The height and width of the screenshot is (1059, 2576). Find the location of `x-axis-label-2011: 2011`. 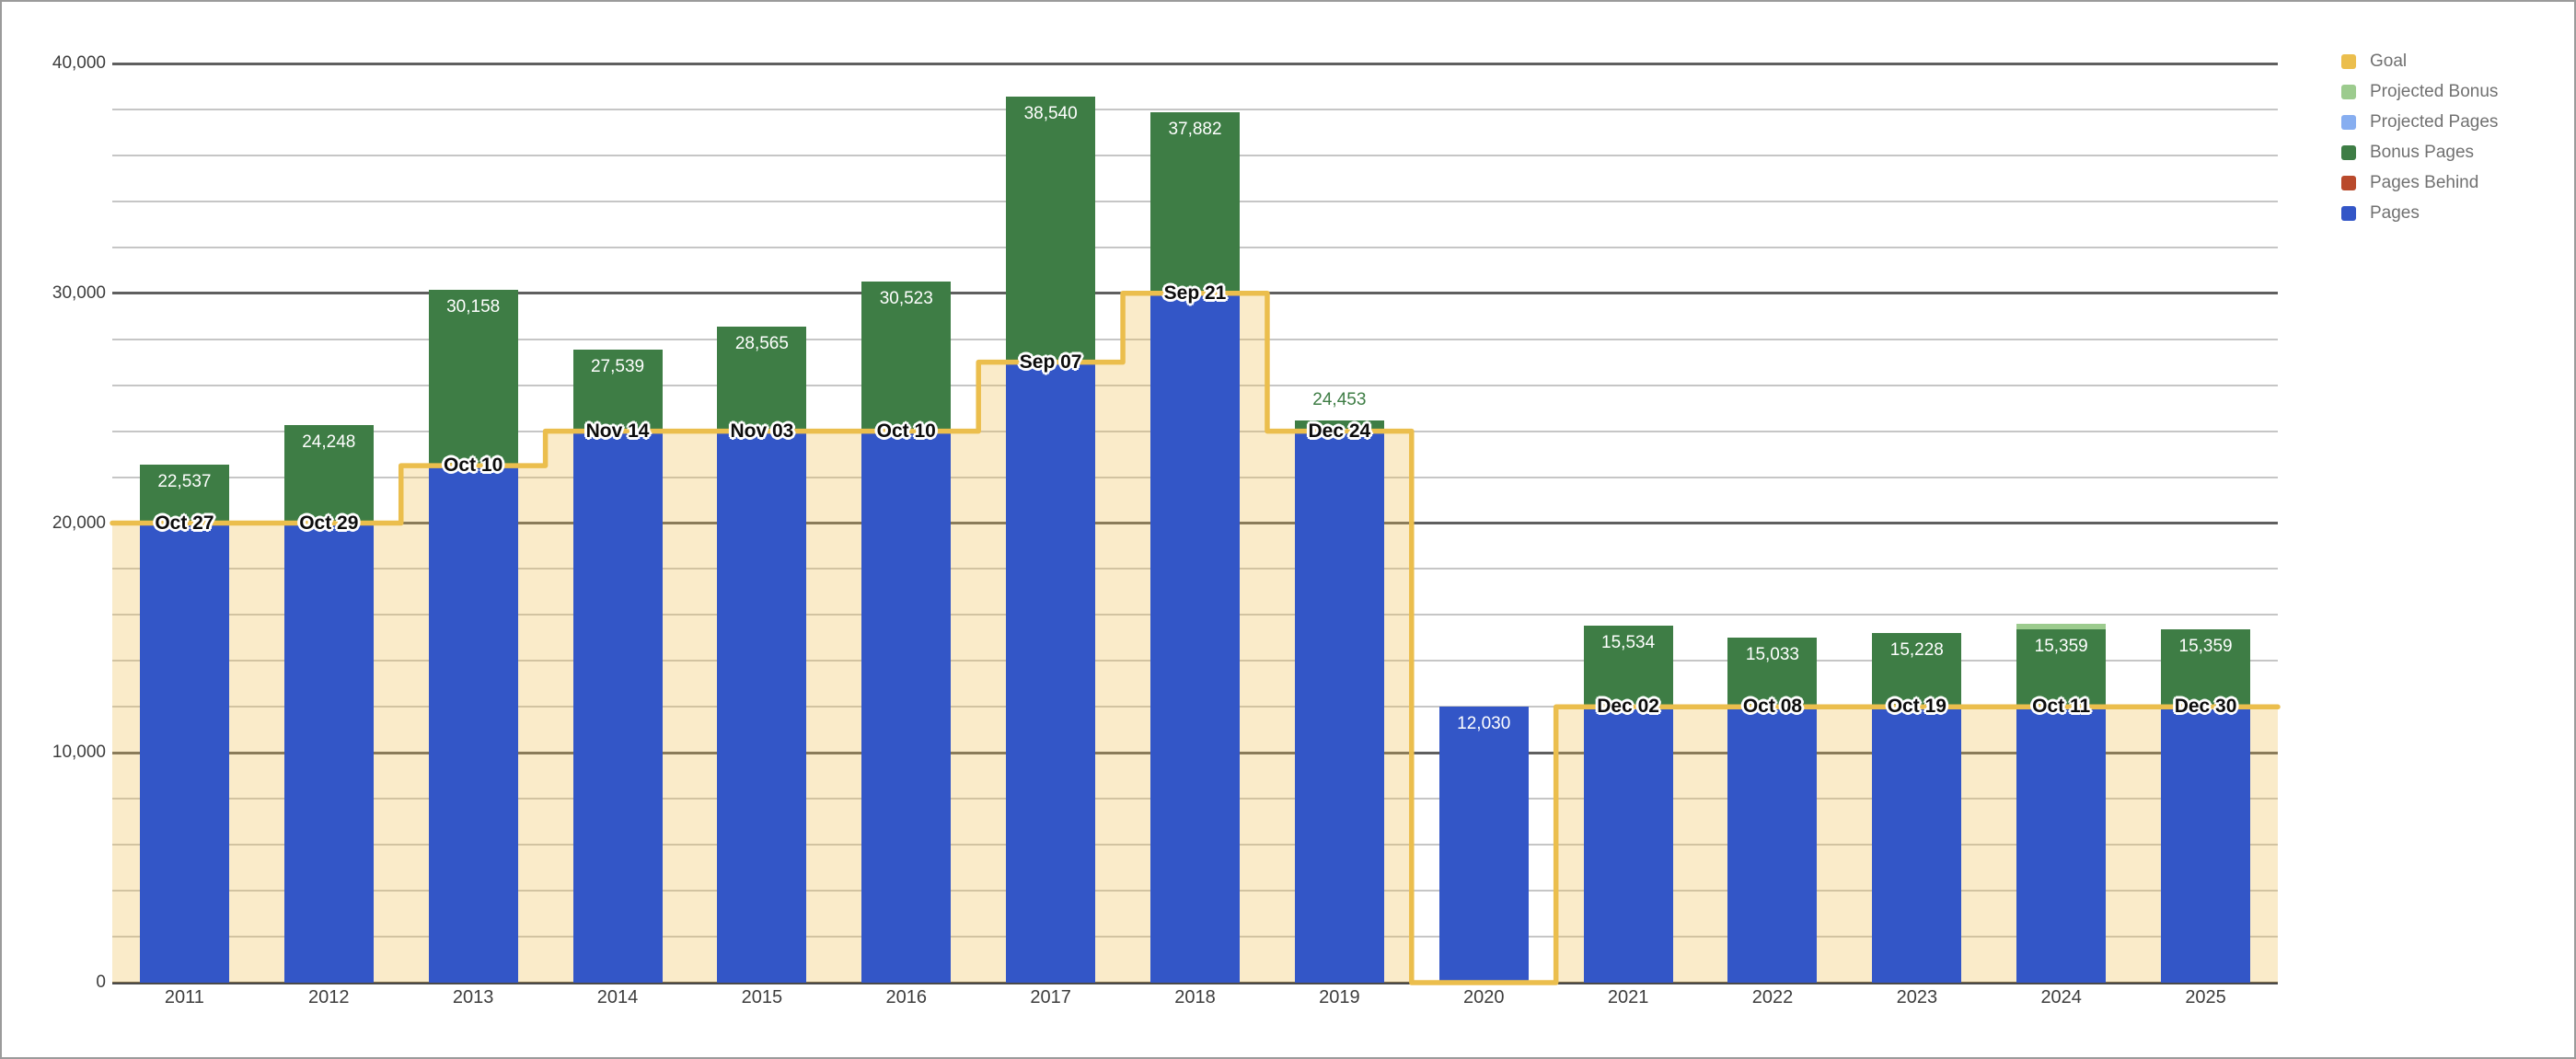

x-axis-label-2011: 2011 is located at coordinates (184, 997).